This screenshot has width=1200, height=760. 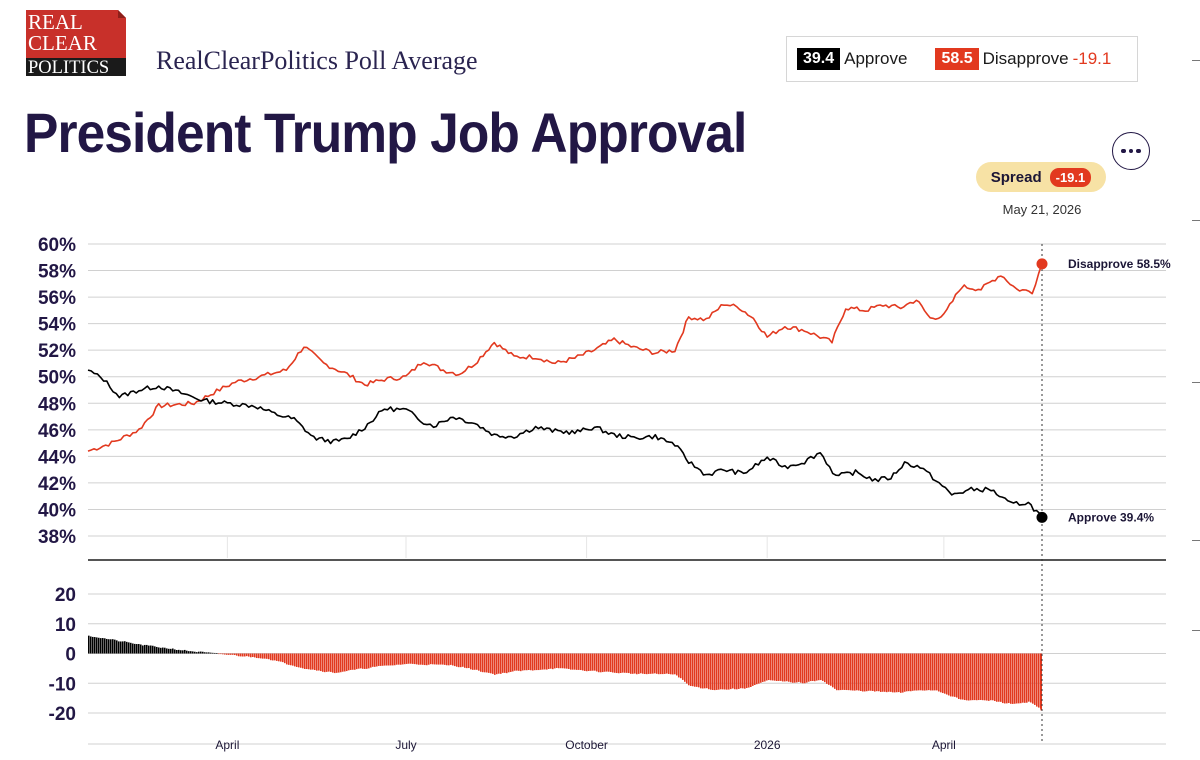 What do you see at coordinates (1111, 517) in the screenshot?
I see `approve-end-label: Approve 39.4%` at bounding box center [1111, 517].